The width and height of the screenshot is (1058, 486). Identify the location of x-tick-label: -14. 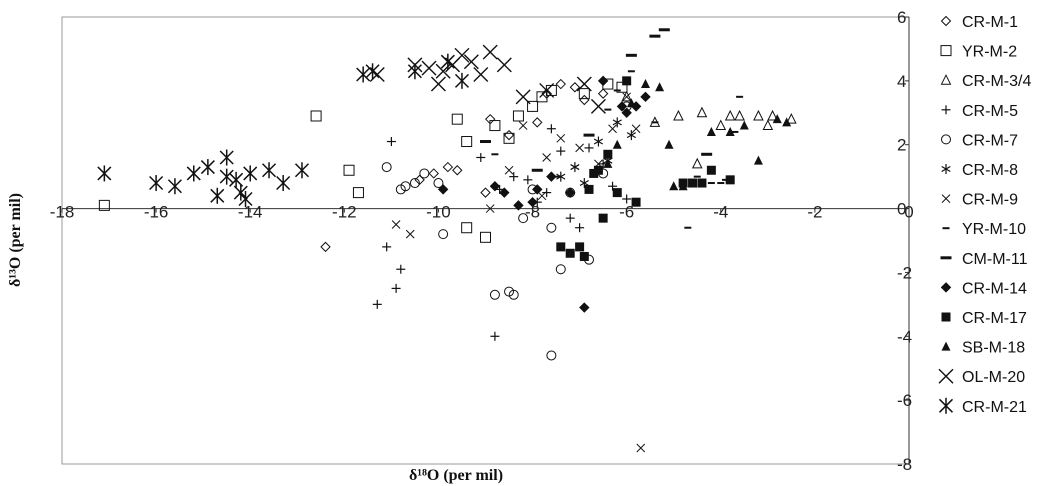
(250, 212).